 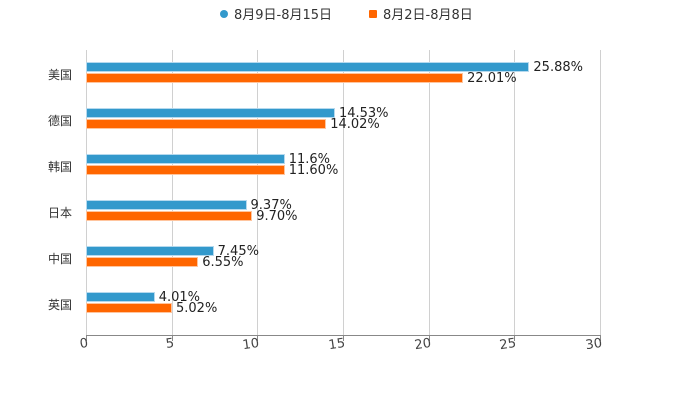 I want to click on x-tick-label: 0, so click(x=84, y=344).